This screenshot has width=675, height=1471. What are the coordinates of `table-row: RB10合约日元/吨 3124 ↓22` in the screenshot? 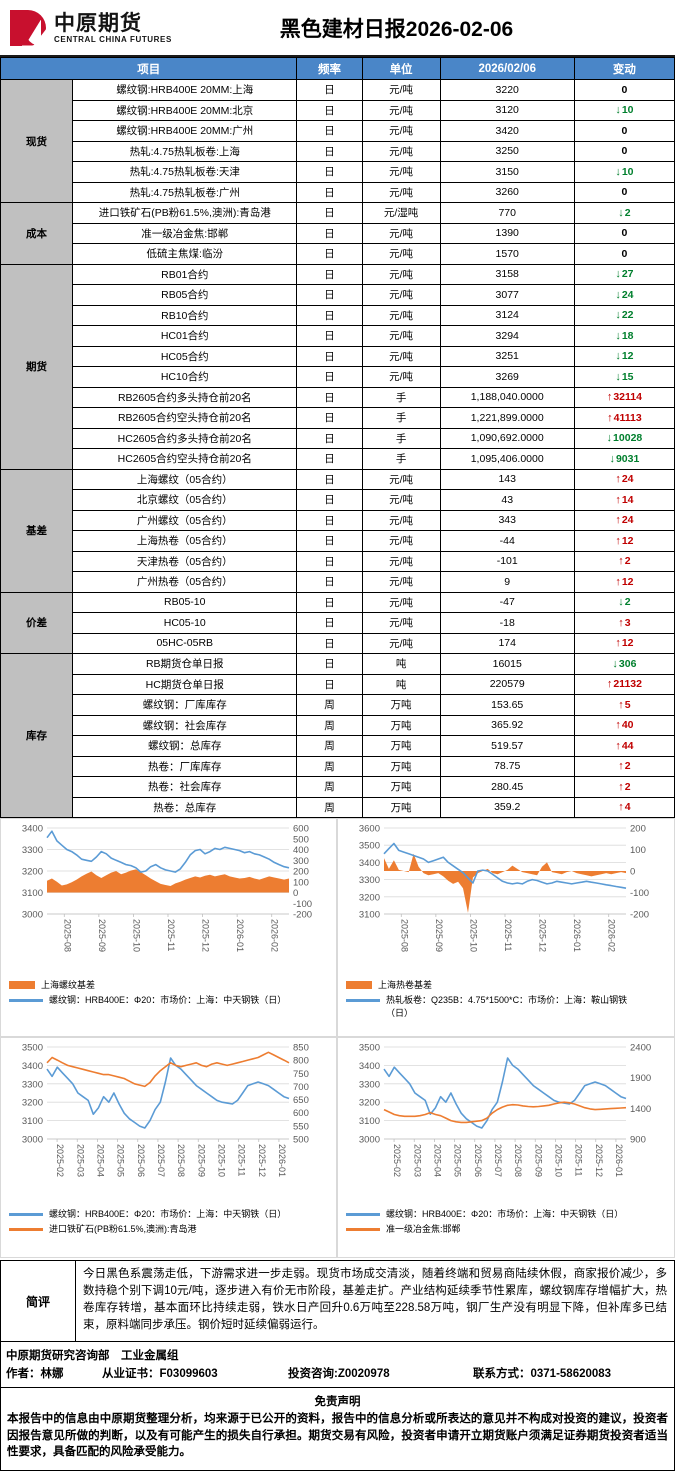 It's located at (338, 315).